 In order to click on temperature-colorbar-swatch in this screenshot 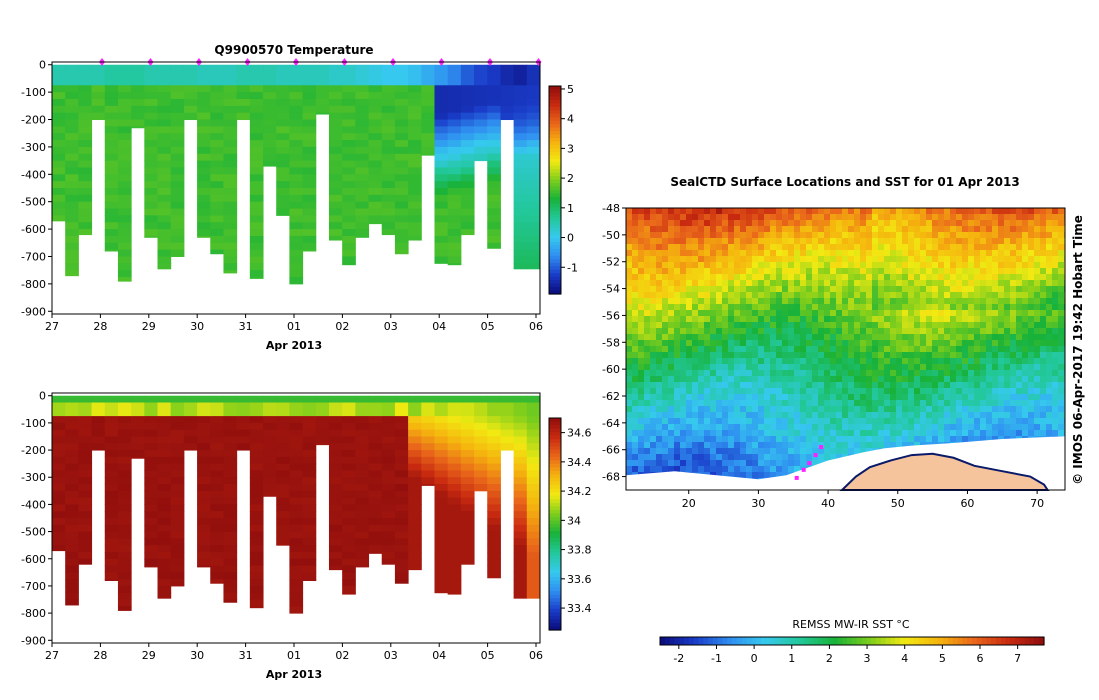, I will do `click(555, 289)`.